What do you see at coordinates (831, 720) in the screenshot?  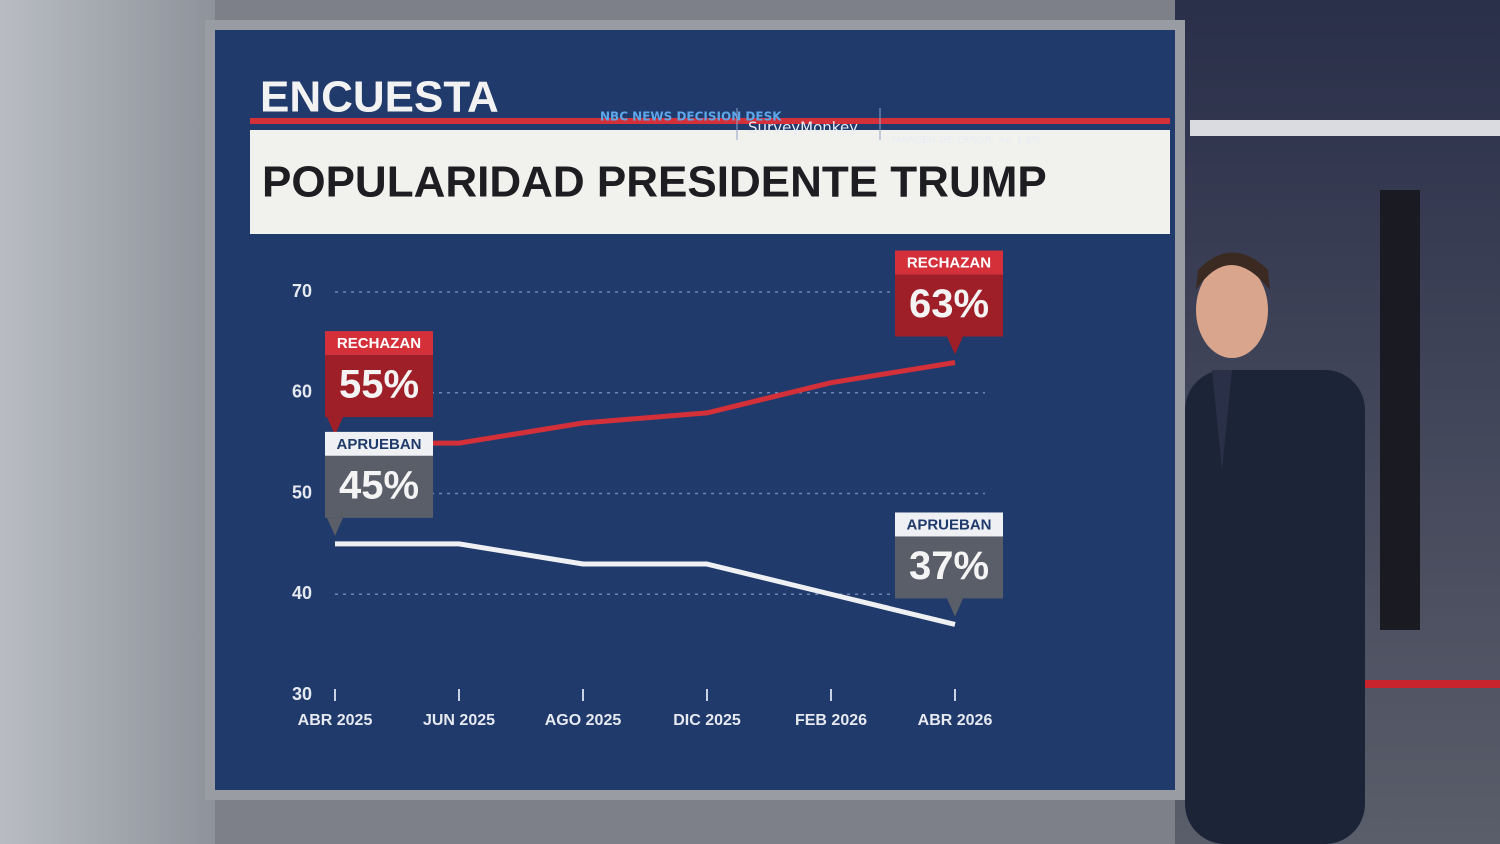 I see `x-tick-label: FEB 2026` at bounding box center [831, 720].